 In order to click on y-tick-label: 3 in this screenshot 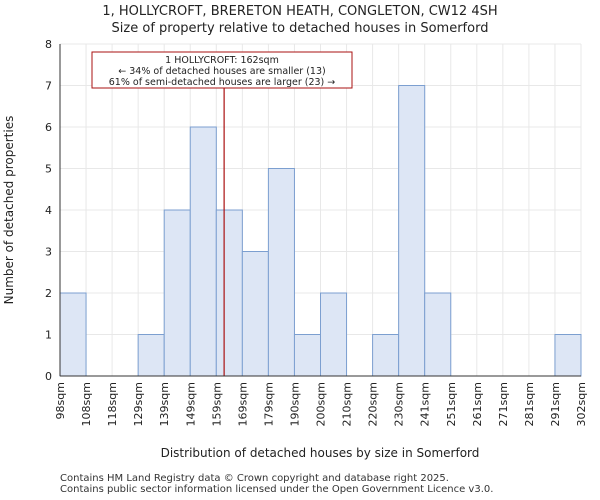, I will do `click(48, 252)`.